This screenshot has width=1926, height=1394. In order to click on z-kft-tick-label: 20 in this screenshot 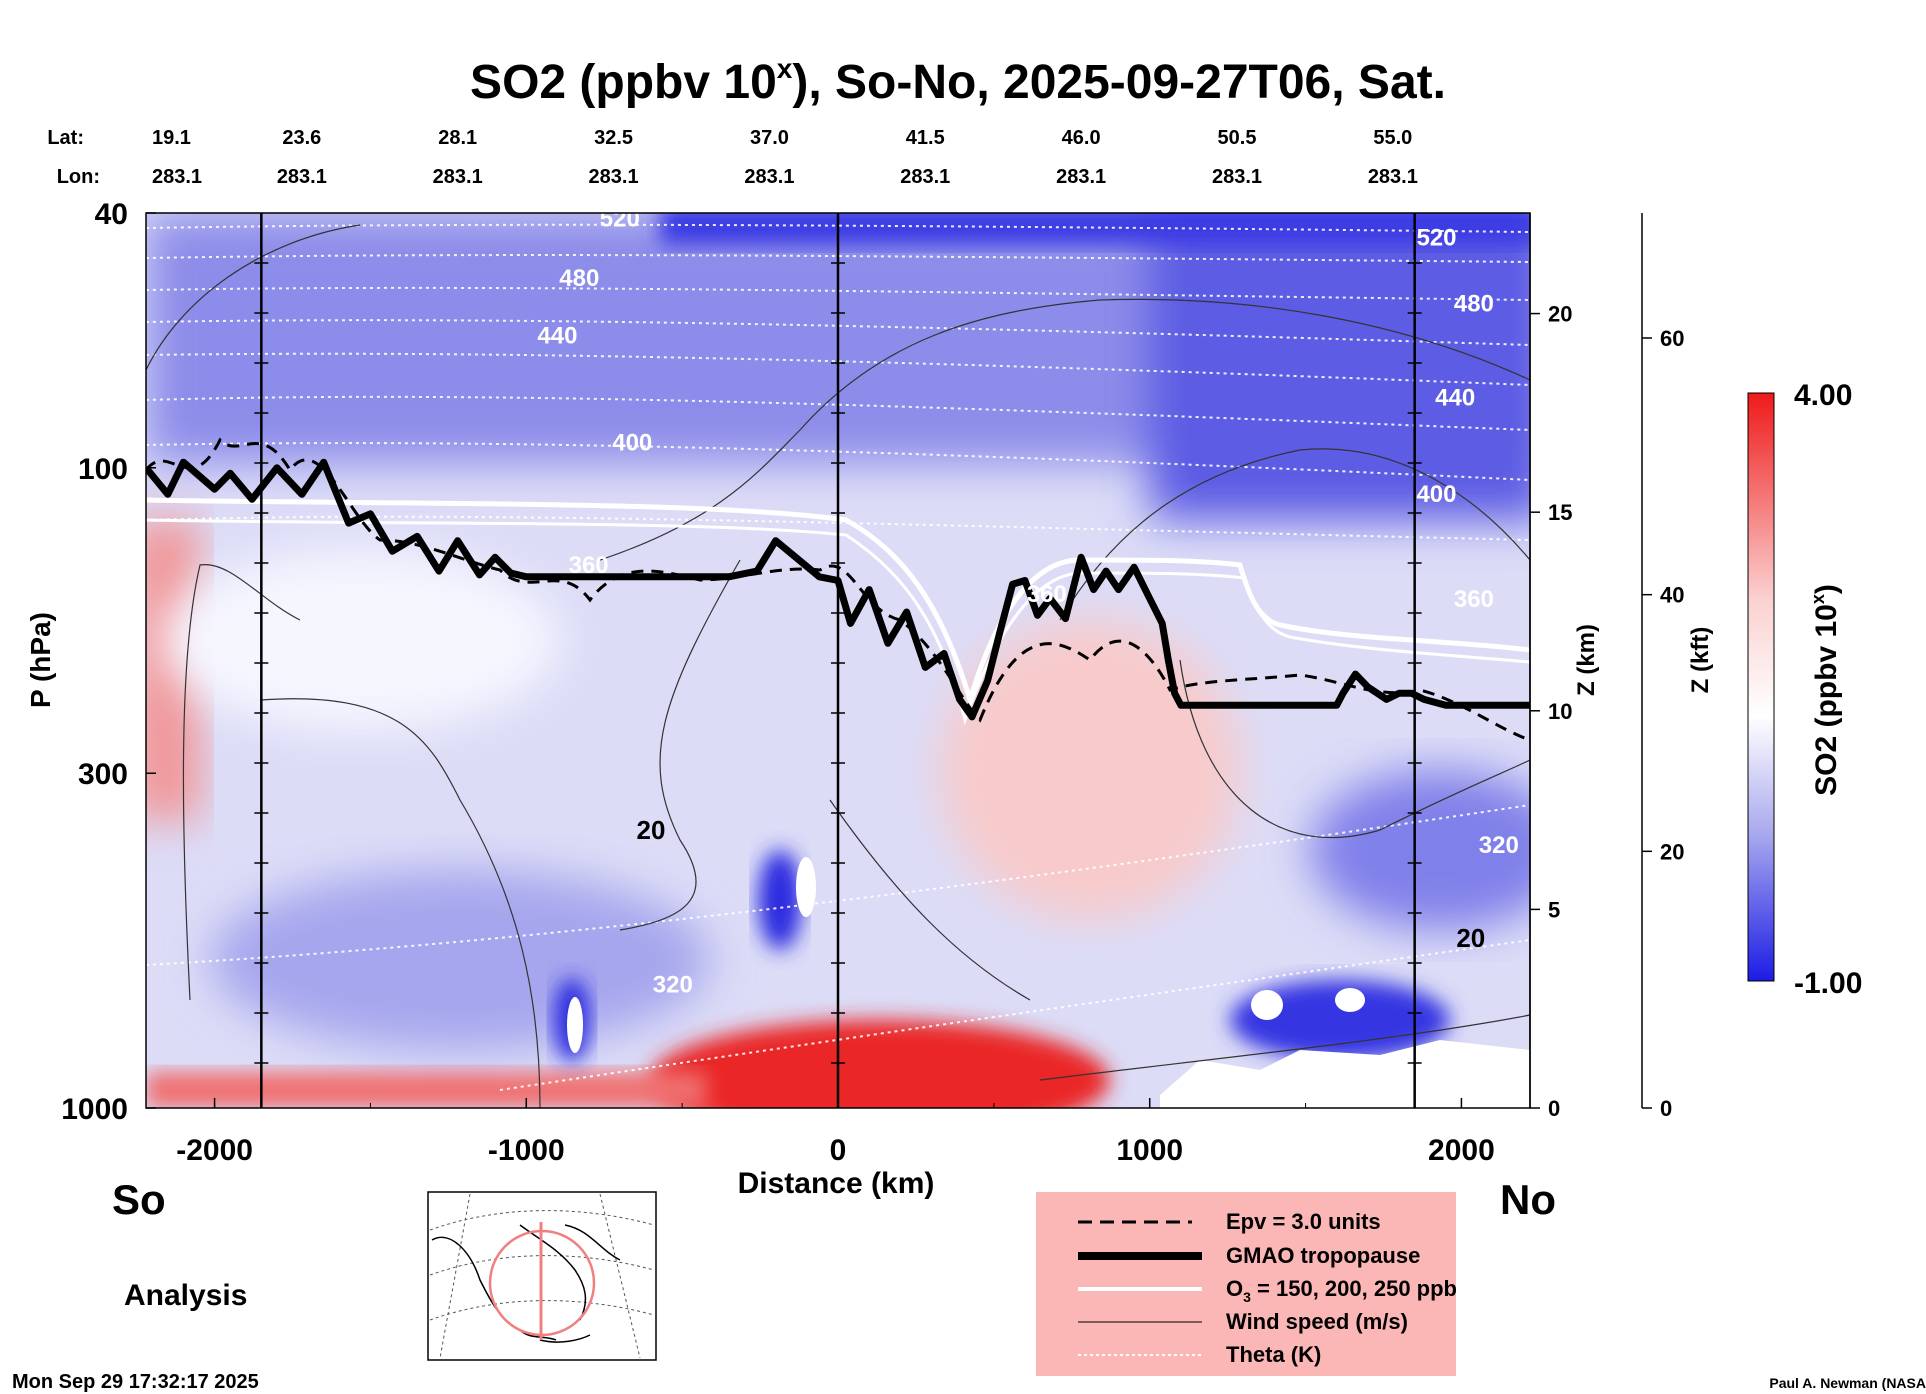, I will do `click(1672, 851)`.